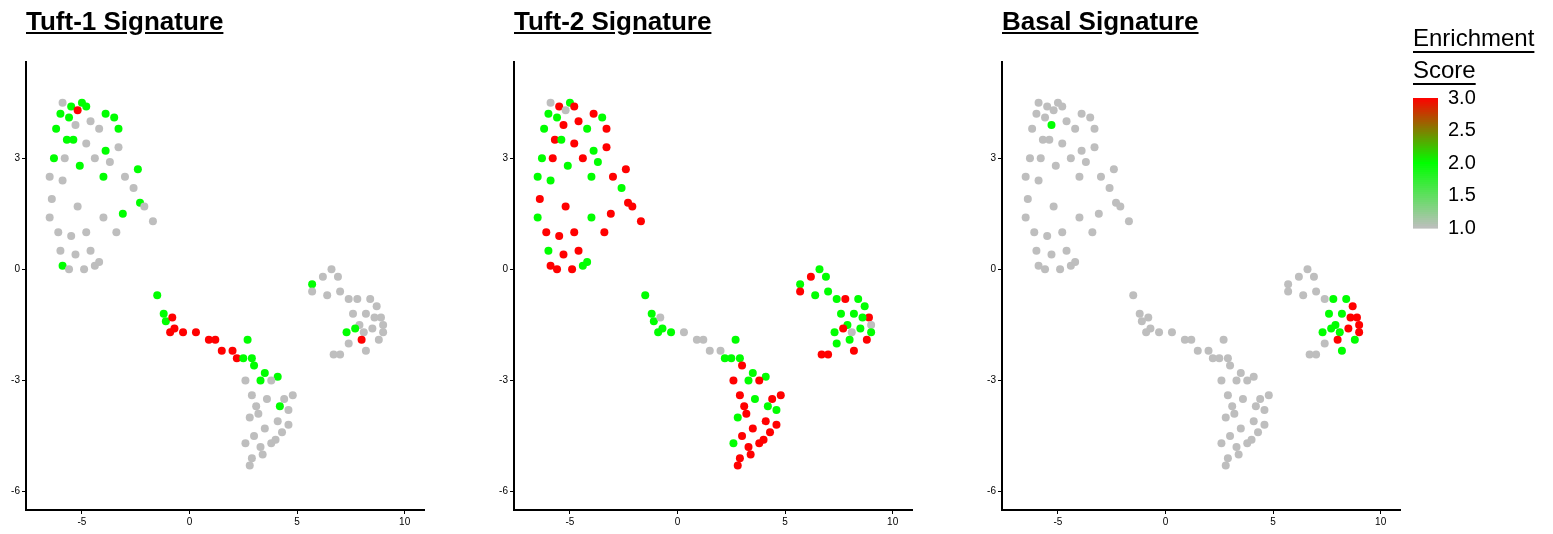 The height and width of the screenshot is (534, 1553). I want to click on color-bar-title: Enrichment Score, so click(1474, 53).